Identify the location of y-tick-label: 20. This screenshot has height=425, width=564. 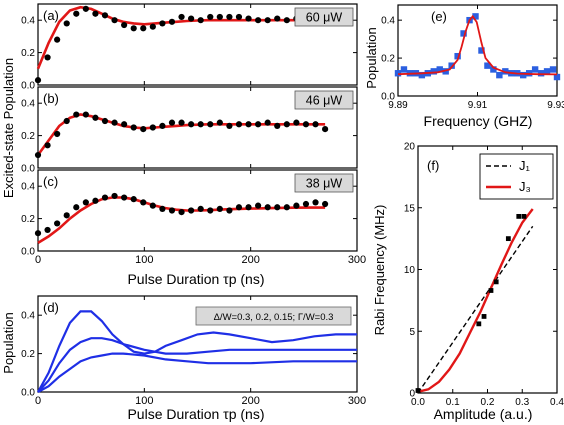
(410, 147).